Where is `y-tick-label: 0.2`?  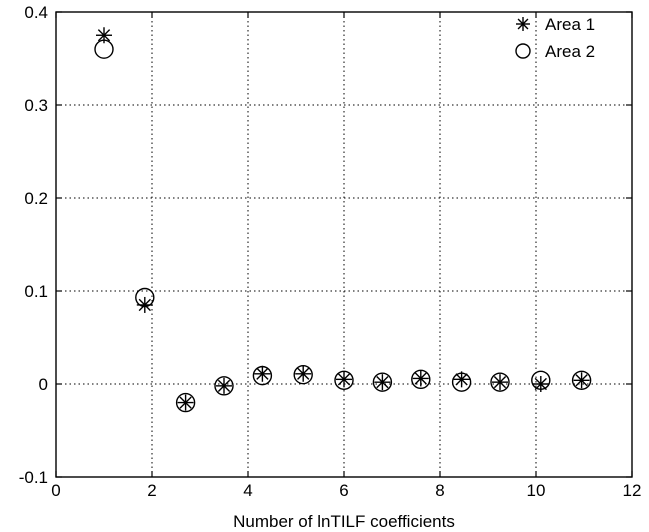
y-tick-label: 0.2 is located at coordinates (36, 198).